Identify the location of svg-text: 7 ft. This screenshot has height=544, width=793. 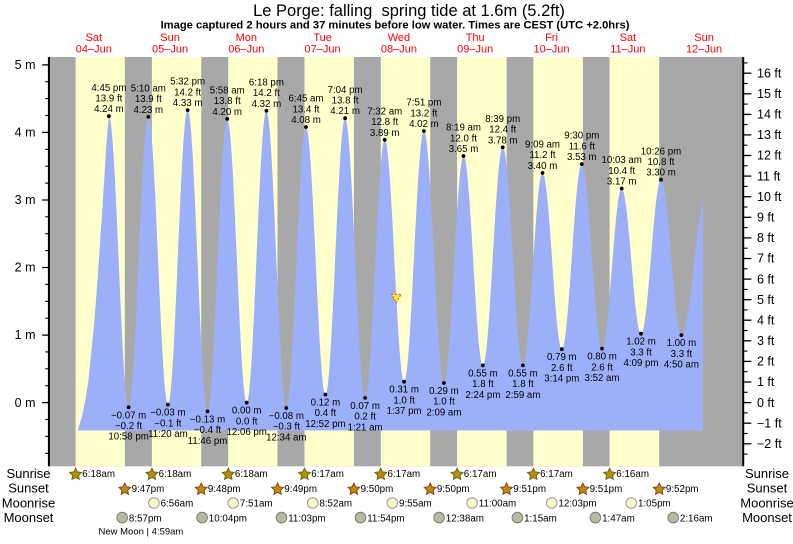
(766, 259).